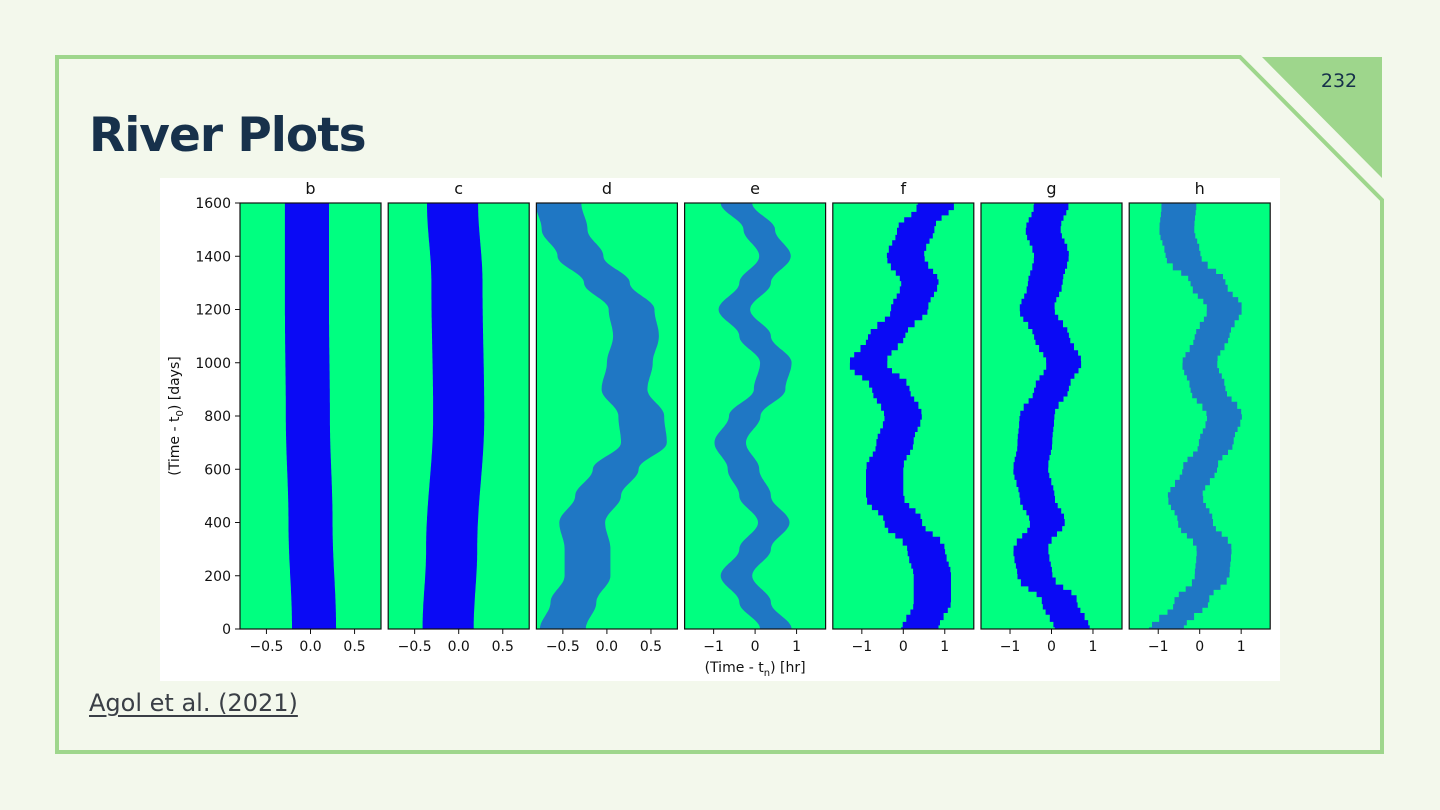  What do you see at coordinates (226, 630) in the screenshot?
I see `y-tick-label: 0` at bounding box center [226, 630].